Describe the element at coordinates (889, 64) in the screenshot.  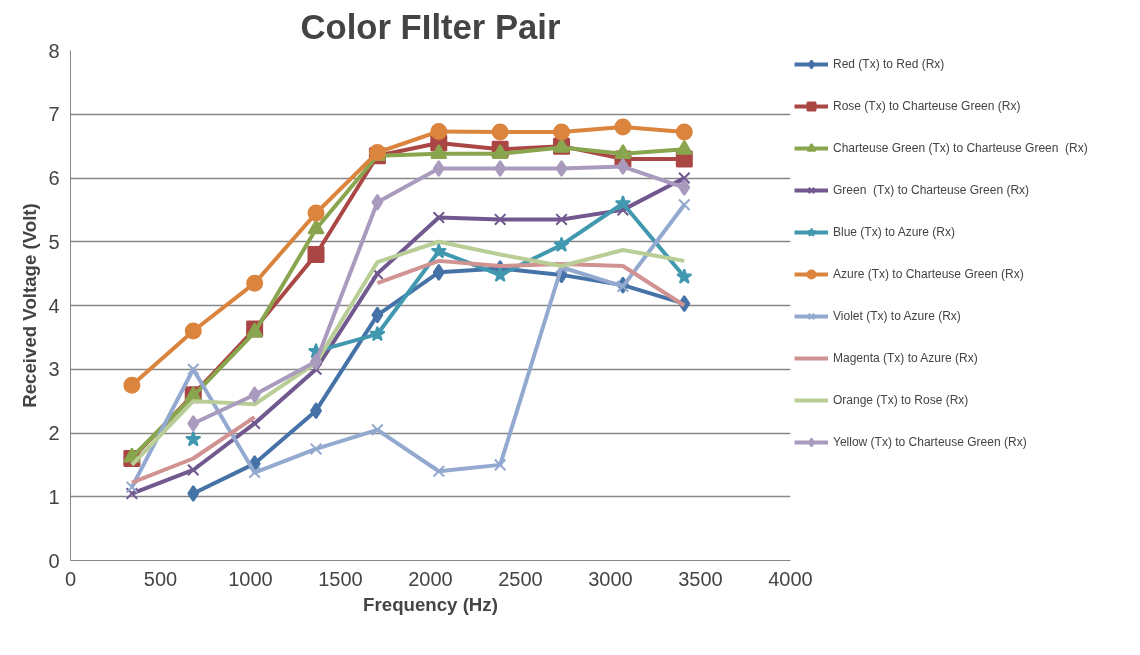
I see `legend-label: Red (Tx) to Red (Rx)` at that location.